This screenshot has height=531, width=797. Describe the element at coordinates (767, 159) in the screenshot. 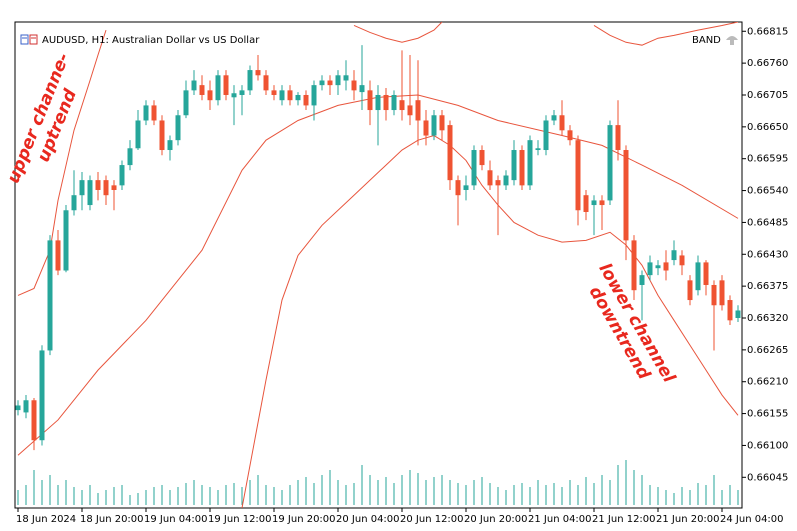

I see `y-tick-label: 0.66595` at that location.